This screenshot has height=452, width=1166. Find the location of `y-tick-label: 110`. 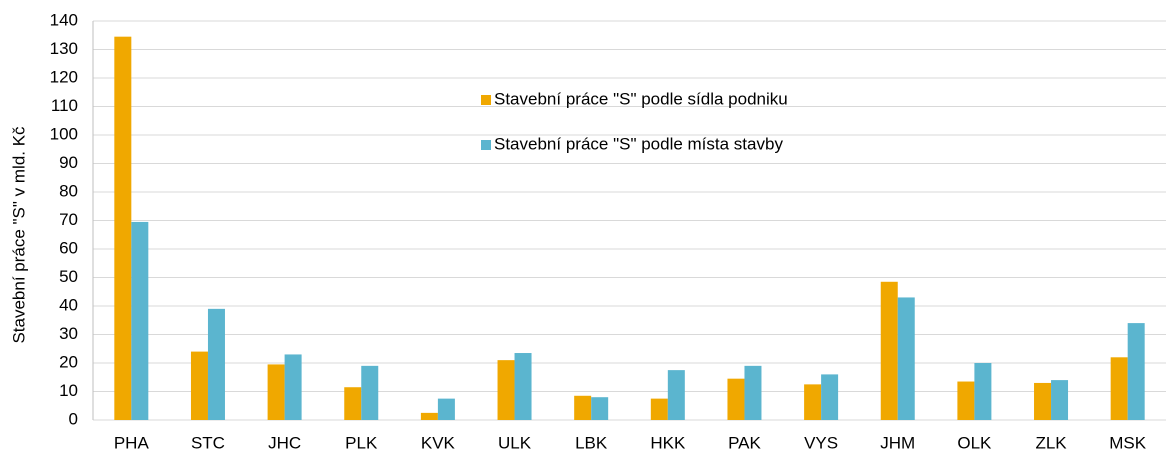

y-tick-label: 110 is located at coordinates (64, 105).